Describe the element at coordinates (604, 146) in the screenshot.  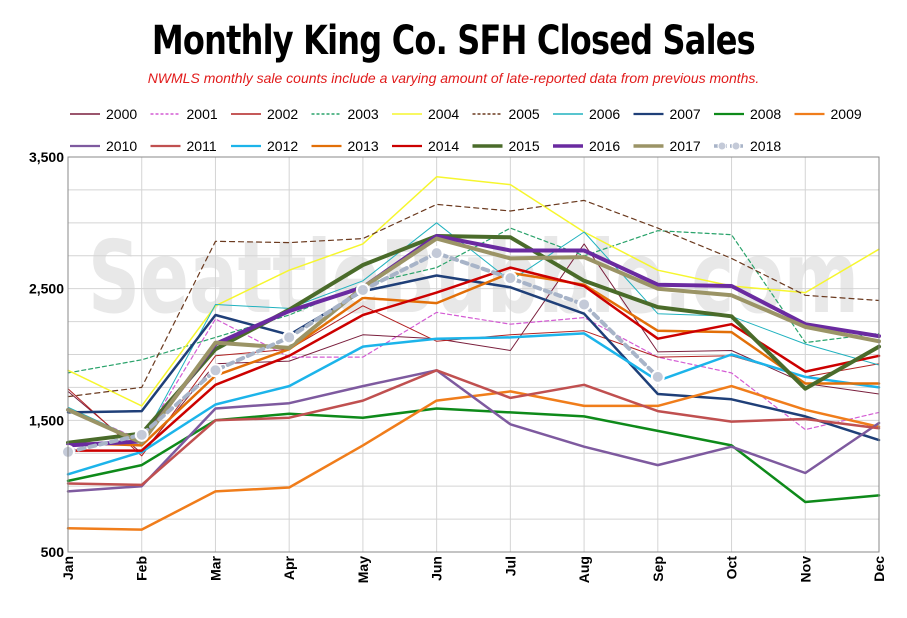
I see `legend-label-2016: 2016` at that location.